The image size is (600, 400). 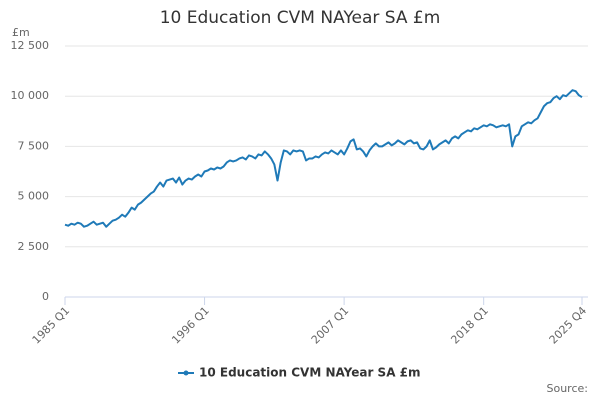 What do you see at coordinates (45, 296) in the screenshot?
I see `y-tick-label: 0` at bounding box center [45, 296].